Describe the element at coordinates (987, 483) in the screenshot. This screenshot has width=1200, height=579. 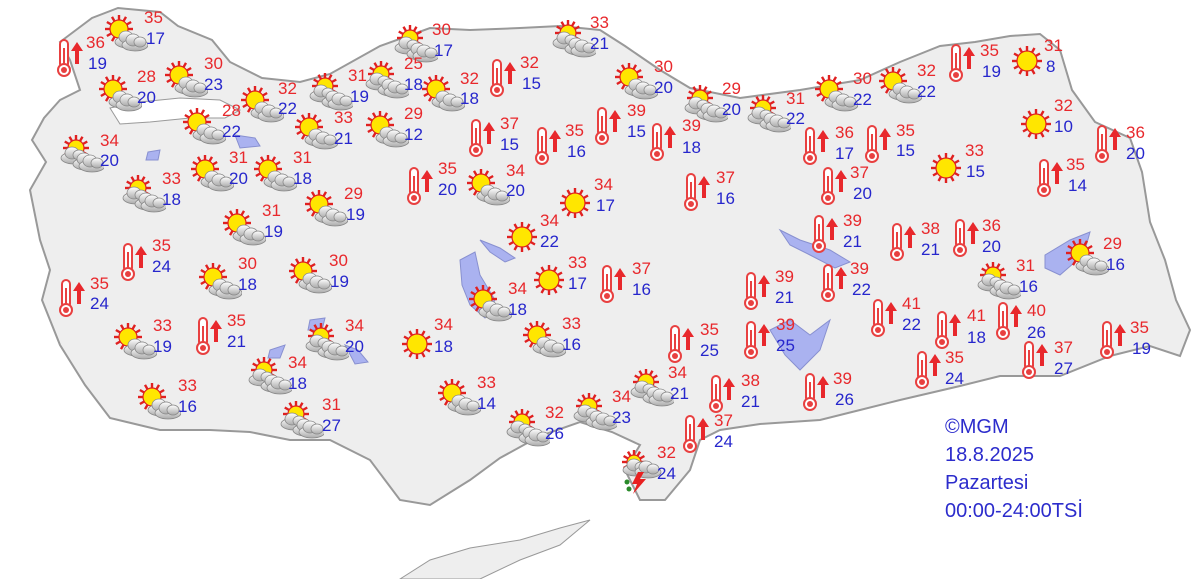
I see `forecast-day: Pazartesi` at that location.